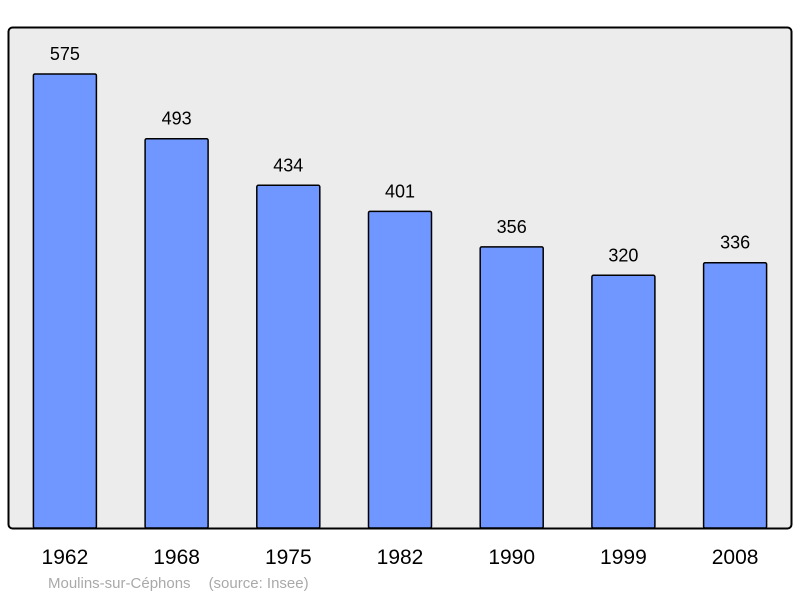 The image size is (800, 598). Describe the element at coordinates (623, 255) in the screenshot. I see `value-label-1999: 320` at that location.